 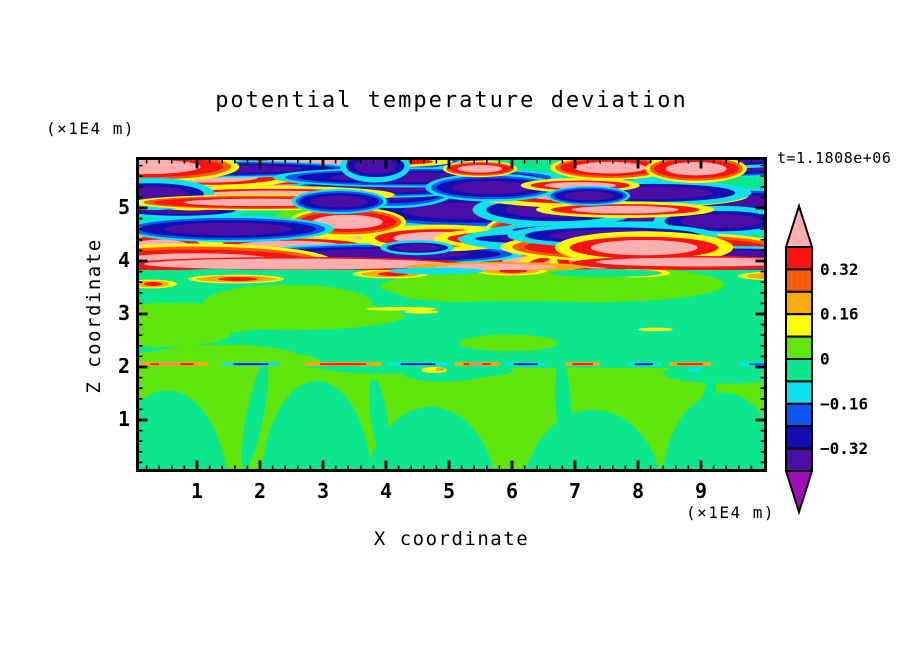 I want to click on colorbar: 0.32 0.16 0 −0.16 −0.32, so click(x=826, y=359).